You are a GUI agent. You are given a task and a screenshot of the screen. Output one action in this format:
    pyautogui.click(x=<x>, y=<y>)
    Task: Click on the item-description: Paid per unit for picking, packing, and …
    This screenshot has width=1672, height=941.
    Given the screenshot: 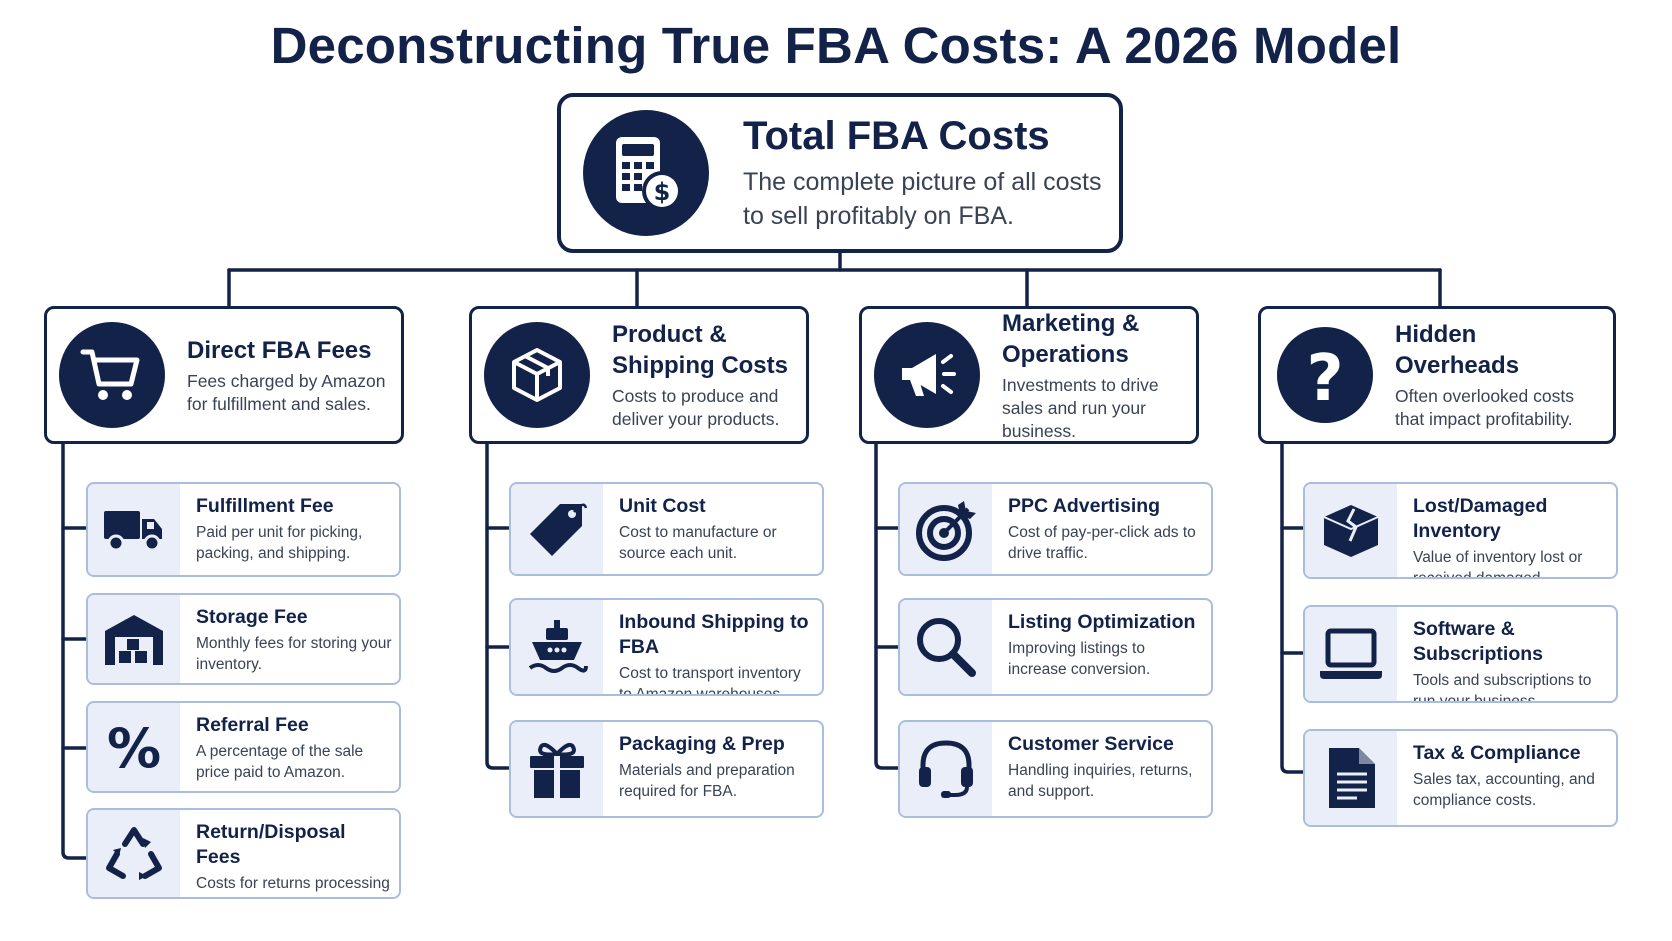 What is the action you would take?
    pyautogui.click(x=279, y=543)
    